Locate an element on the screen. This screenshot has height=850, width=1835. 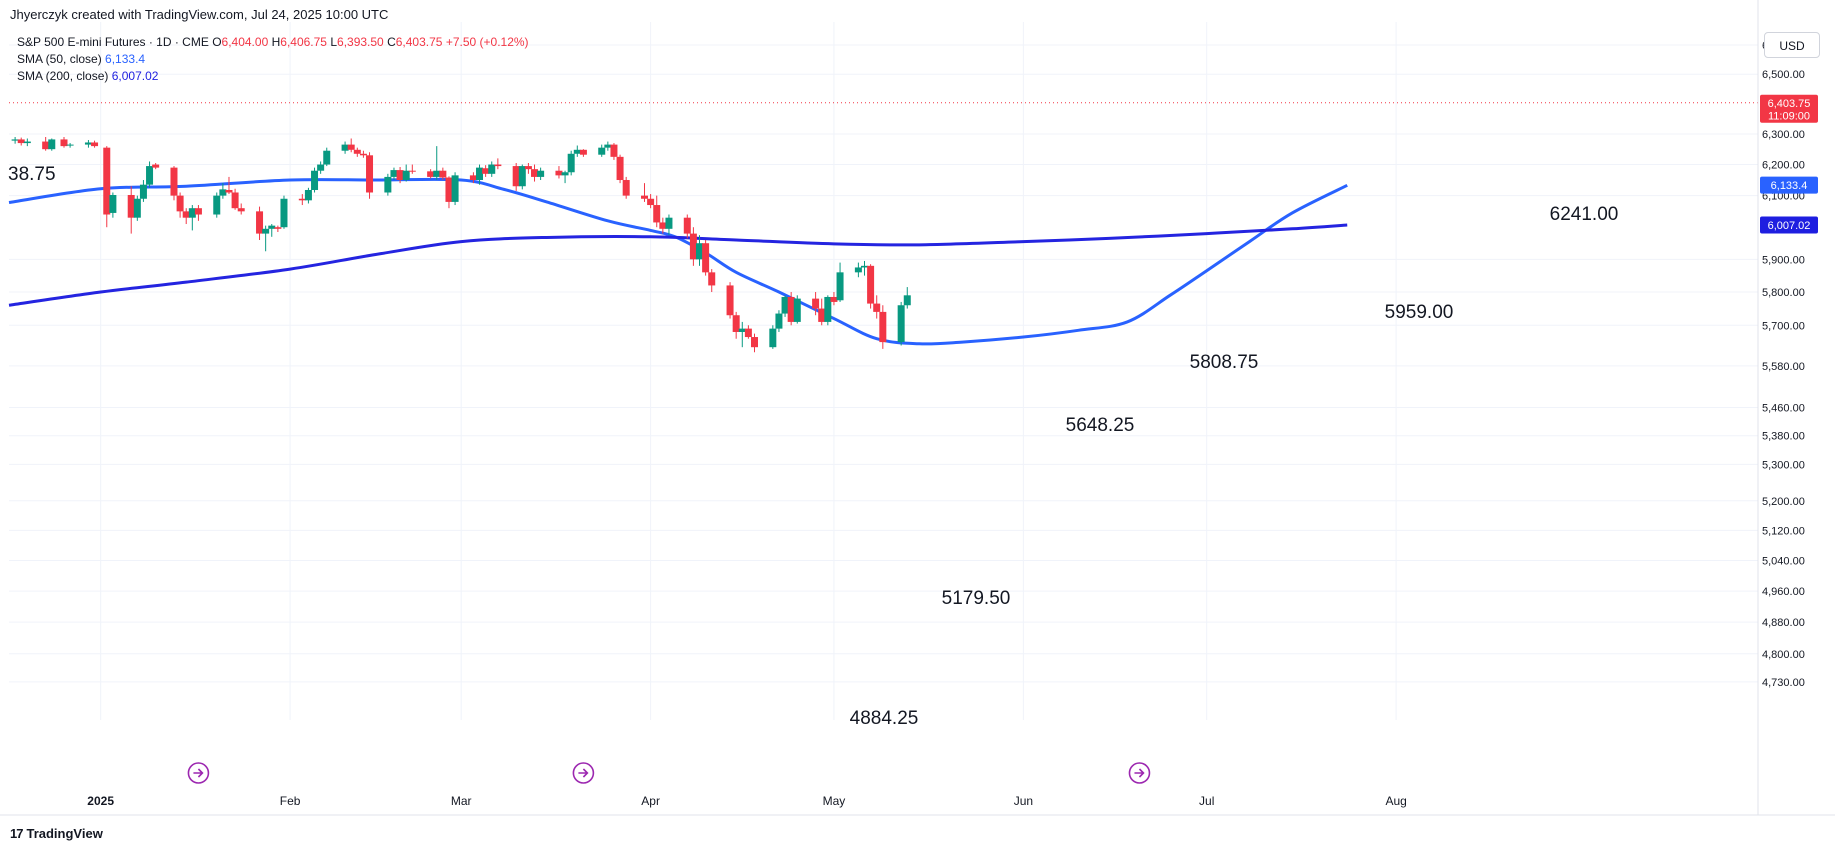
sma50-legend: SMA (50, close) 6,133.4 is located at coordinates (81, 59).